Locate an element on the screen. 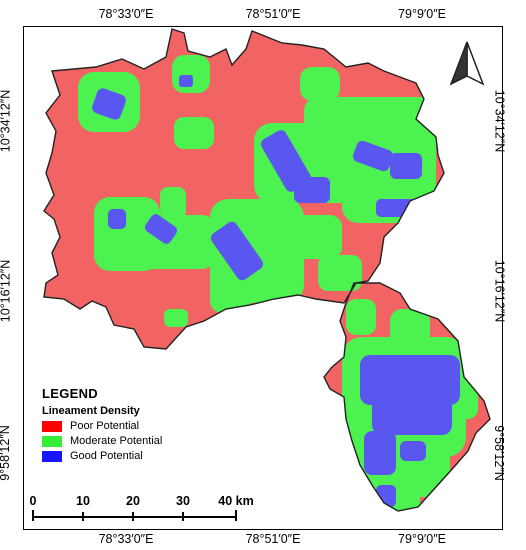  north-arrow-icon is located at coordinates (467, 66).